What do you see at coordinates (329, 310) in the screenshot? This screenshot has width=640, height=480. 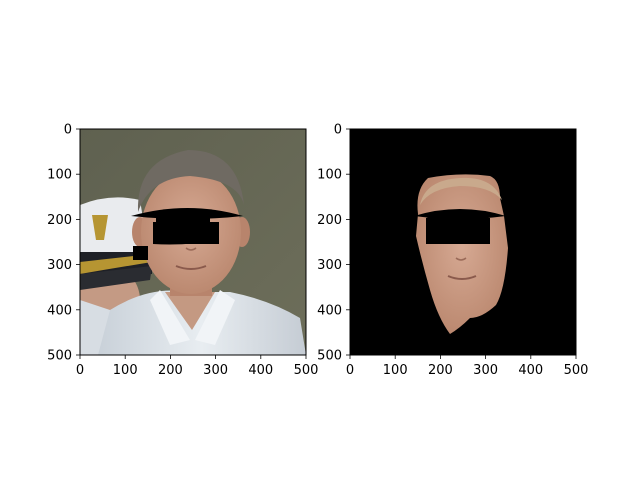 I see `right-ytick-label: 400` at bounding box center [329, 310].